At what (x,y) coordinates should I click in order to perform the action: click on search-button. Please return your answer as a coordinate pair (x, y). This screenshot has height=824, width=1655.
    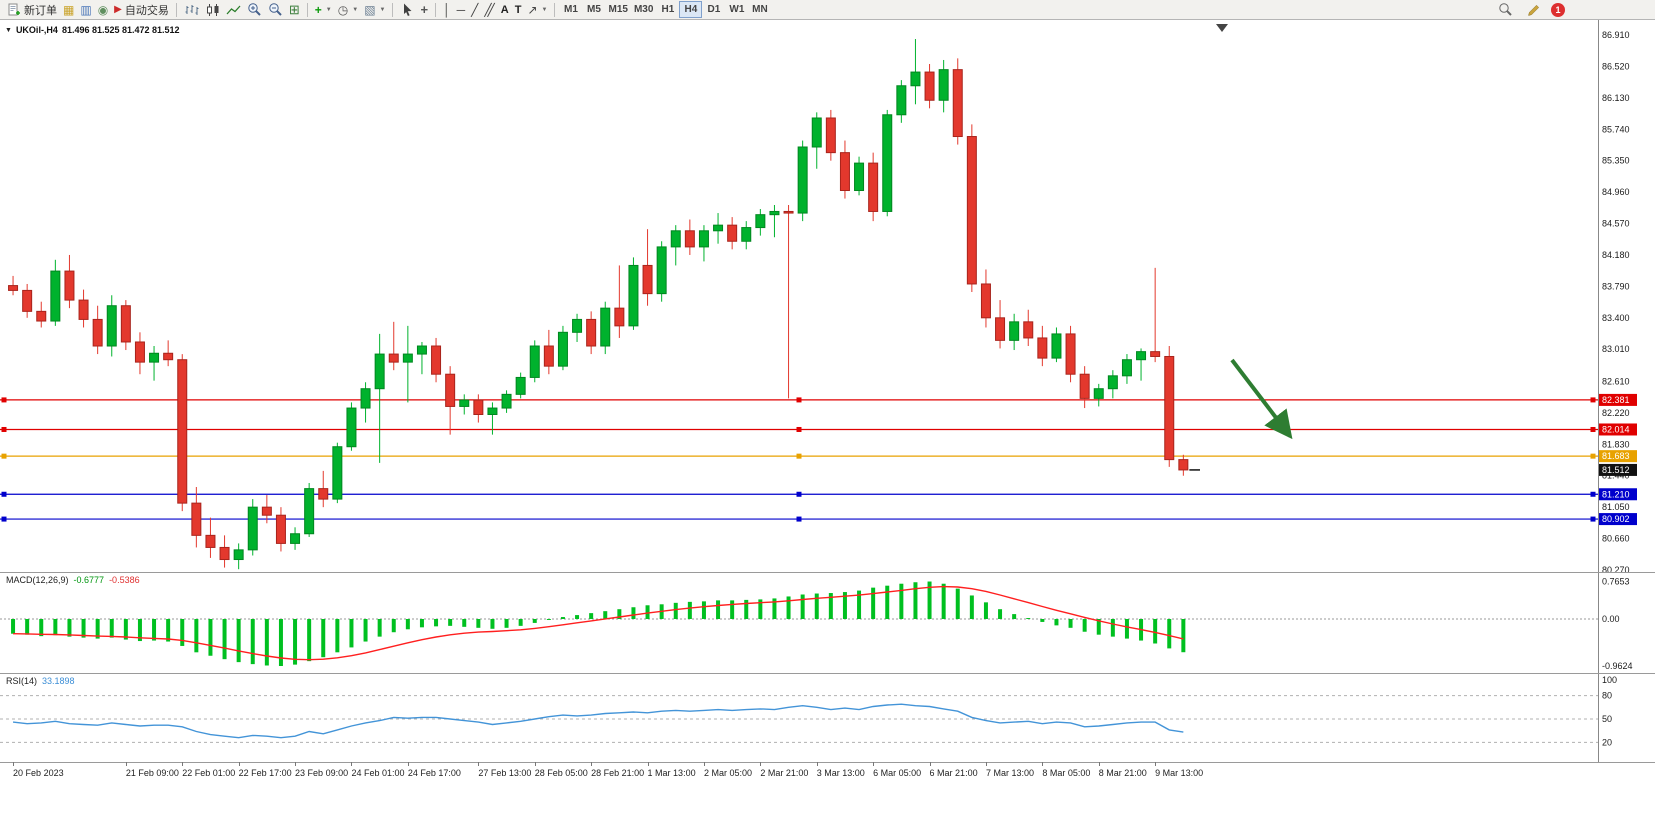
    Looking at the image, I should click on (1505, 10).